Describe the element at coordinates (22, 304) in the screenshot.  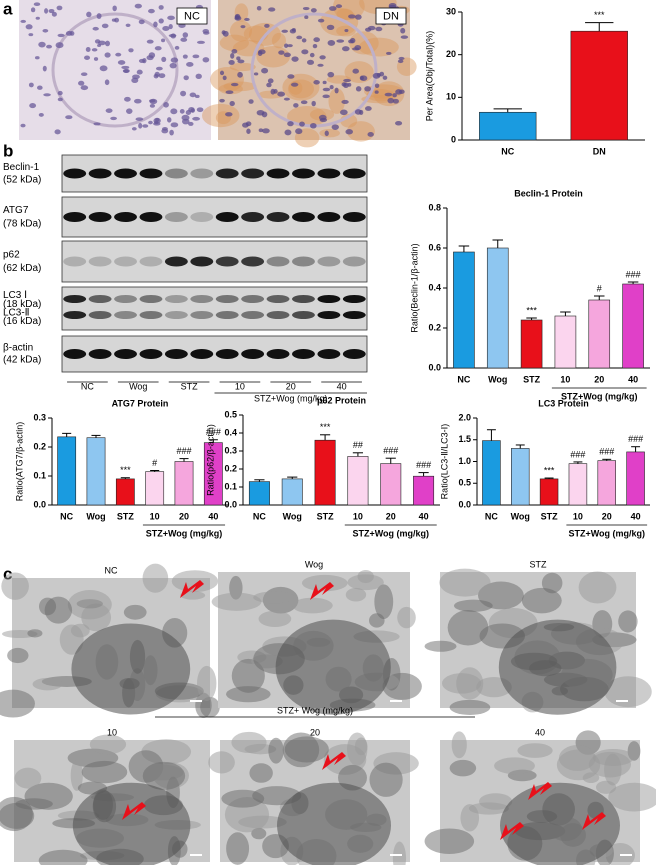
I see `blot-label: (18 kDa)` at that location.